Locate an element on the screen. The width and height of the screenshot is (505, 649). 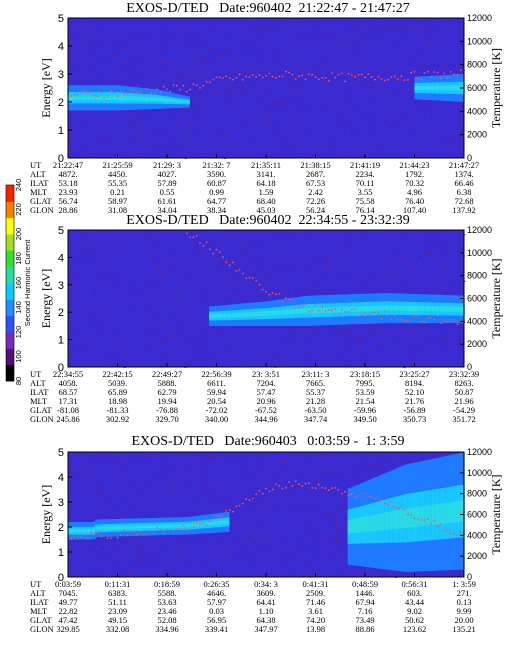
ephemeris-value: 67.94 is located at coordinates (365, 602).